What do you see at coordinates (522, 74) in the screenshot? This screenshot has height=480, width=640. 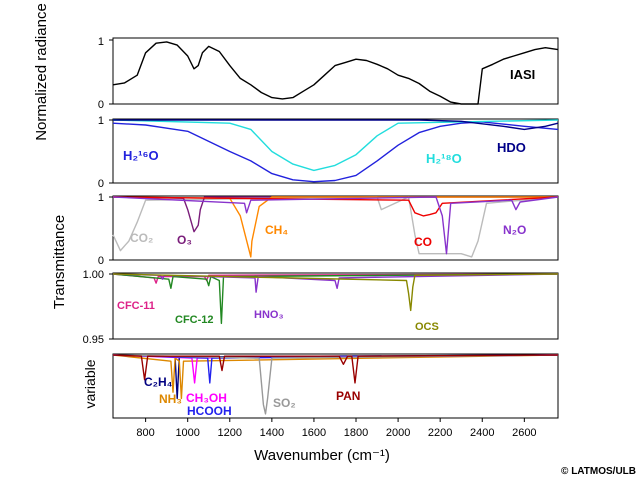 I see `label-iasi: IASI` at bounding box center [522, 74].